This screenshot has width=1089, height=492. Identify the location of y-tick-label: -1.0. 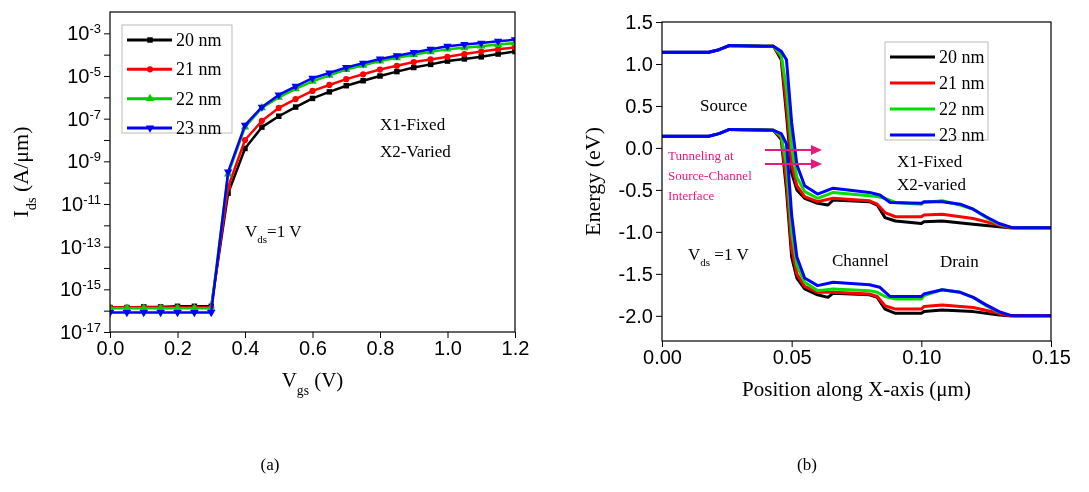
(635, 231).